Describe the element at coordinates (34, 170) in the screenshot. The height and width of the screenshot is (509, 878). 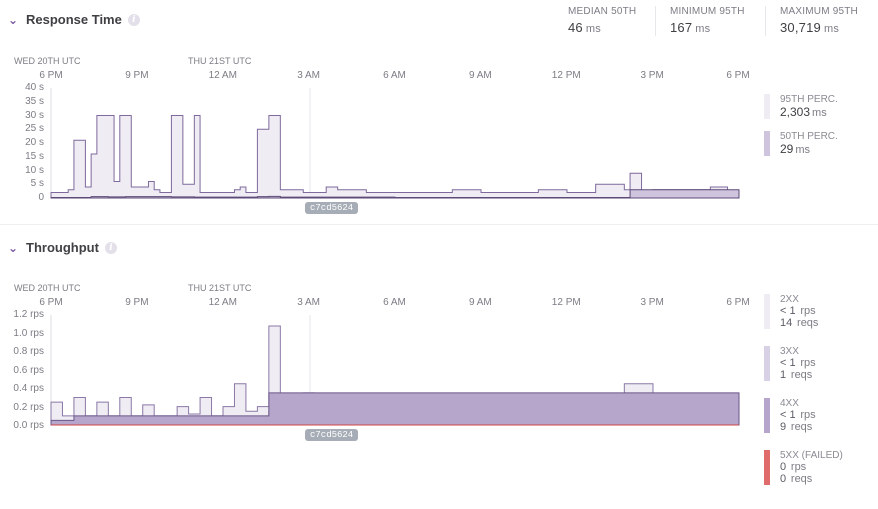
I see `y-tick-label: 10 s` at that location.